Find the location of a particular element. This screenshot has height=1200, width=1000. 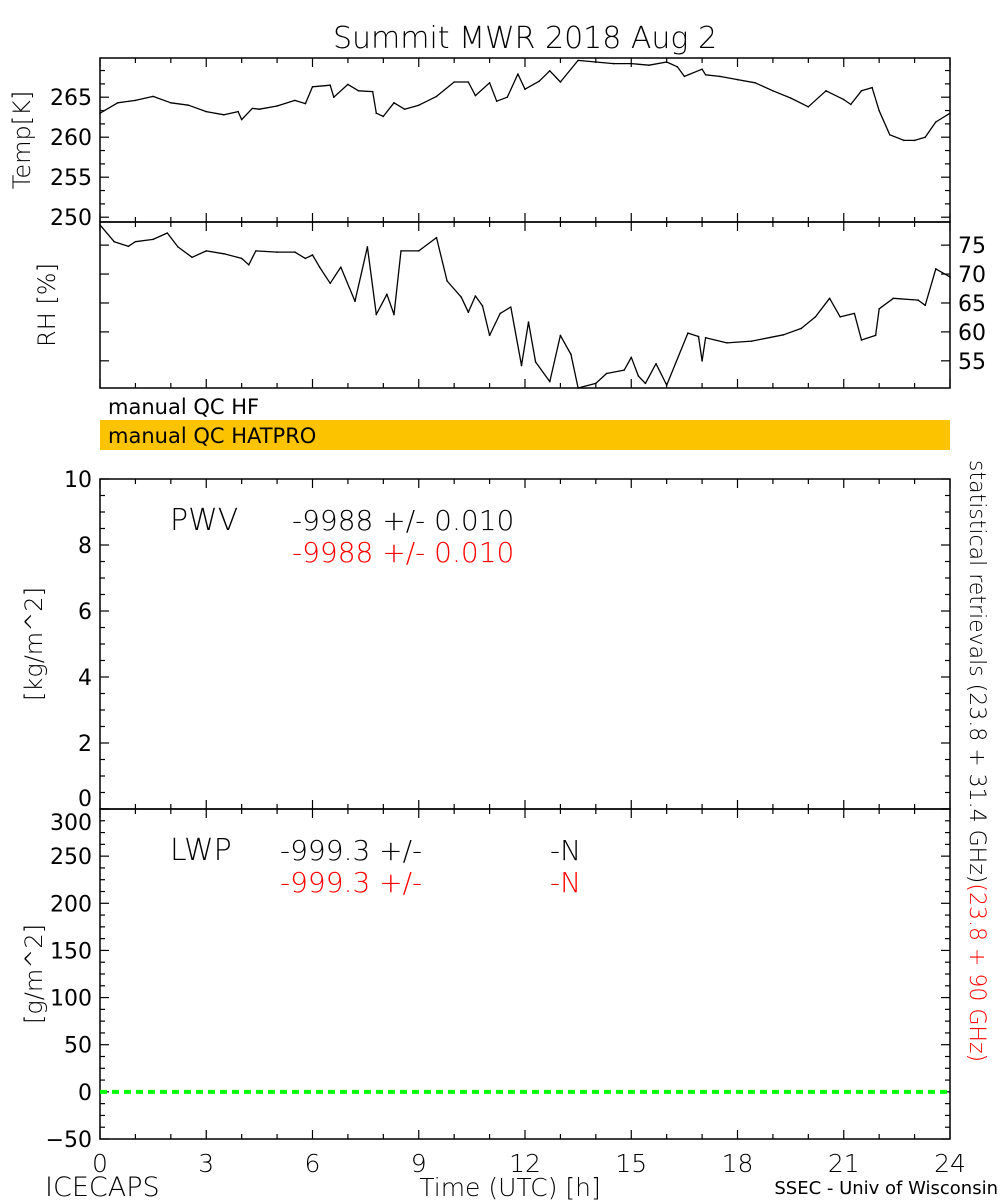

x-tick-label: 9 is located at coordinates (419, 1163).